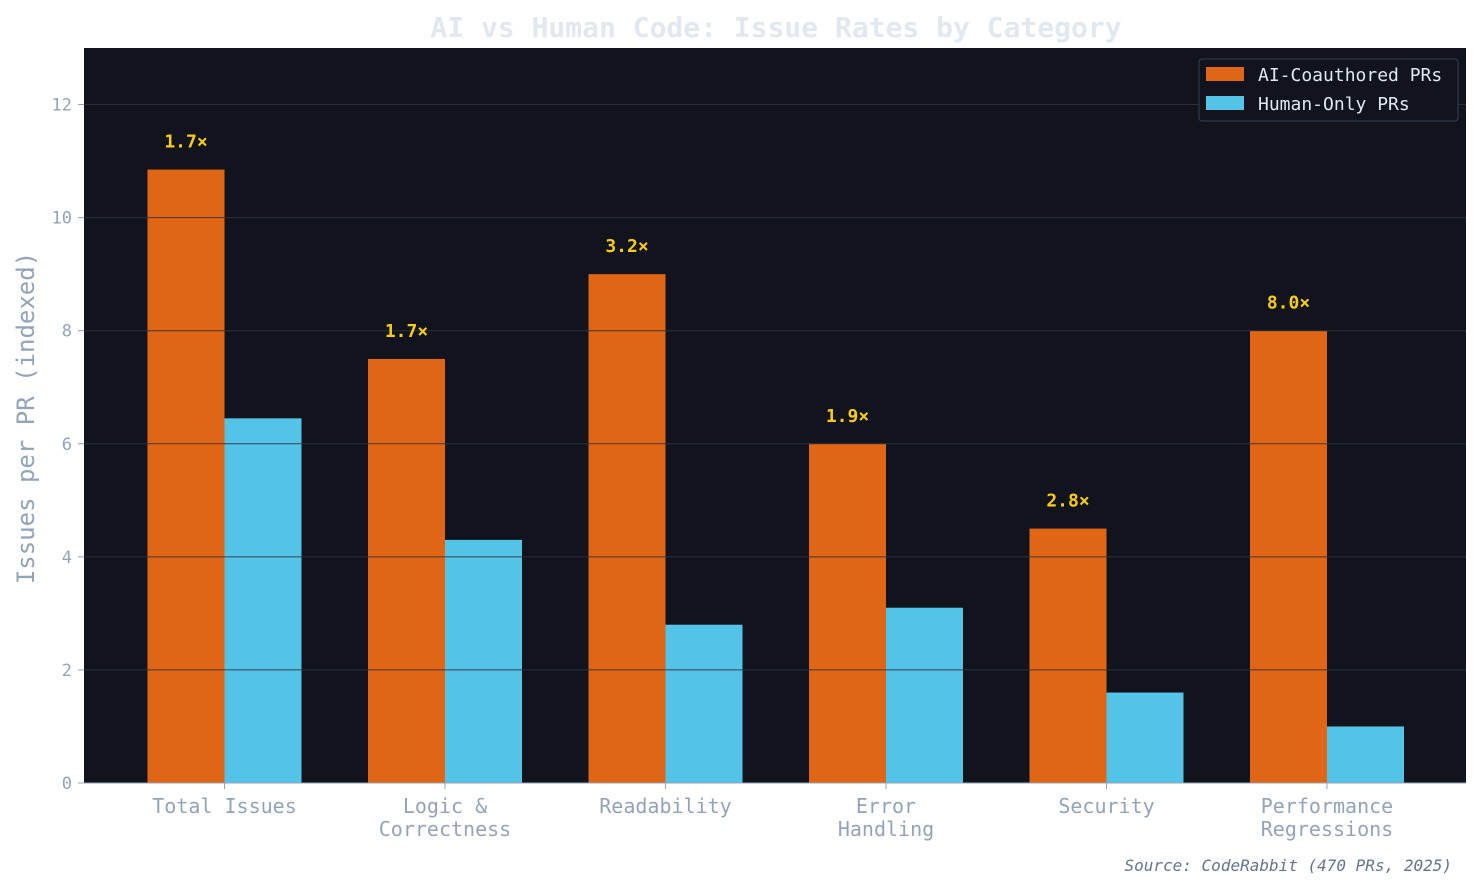 The width and height of the screenshot is (1482, 890). I want to click on x-tick-label-line: Performance, so click(1327, 806).